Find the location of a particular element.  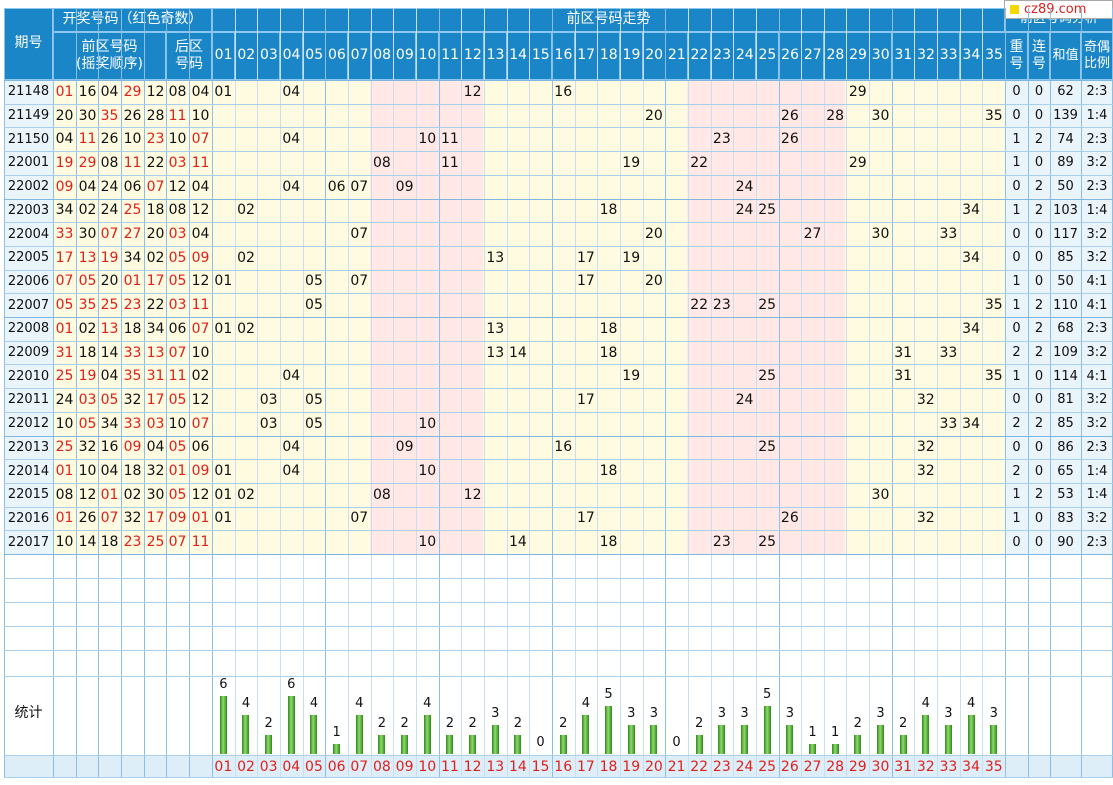

trend-mark: 04 is located at coordinates (291, 91).